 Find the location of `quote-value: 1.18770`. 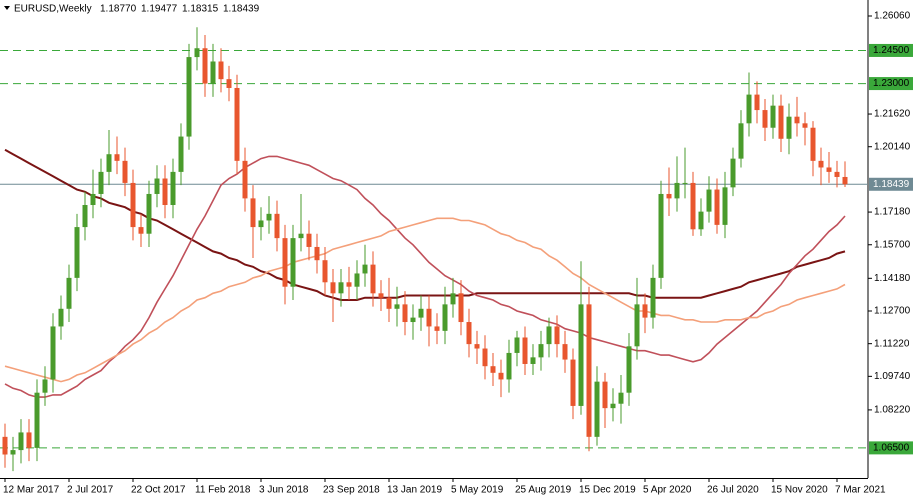

quote-value: 1.18770 is located at coordinates (118, 9).